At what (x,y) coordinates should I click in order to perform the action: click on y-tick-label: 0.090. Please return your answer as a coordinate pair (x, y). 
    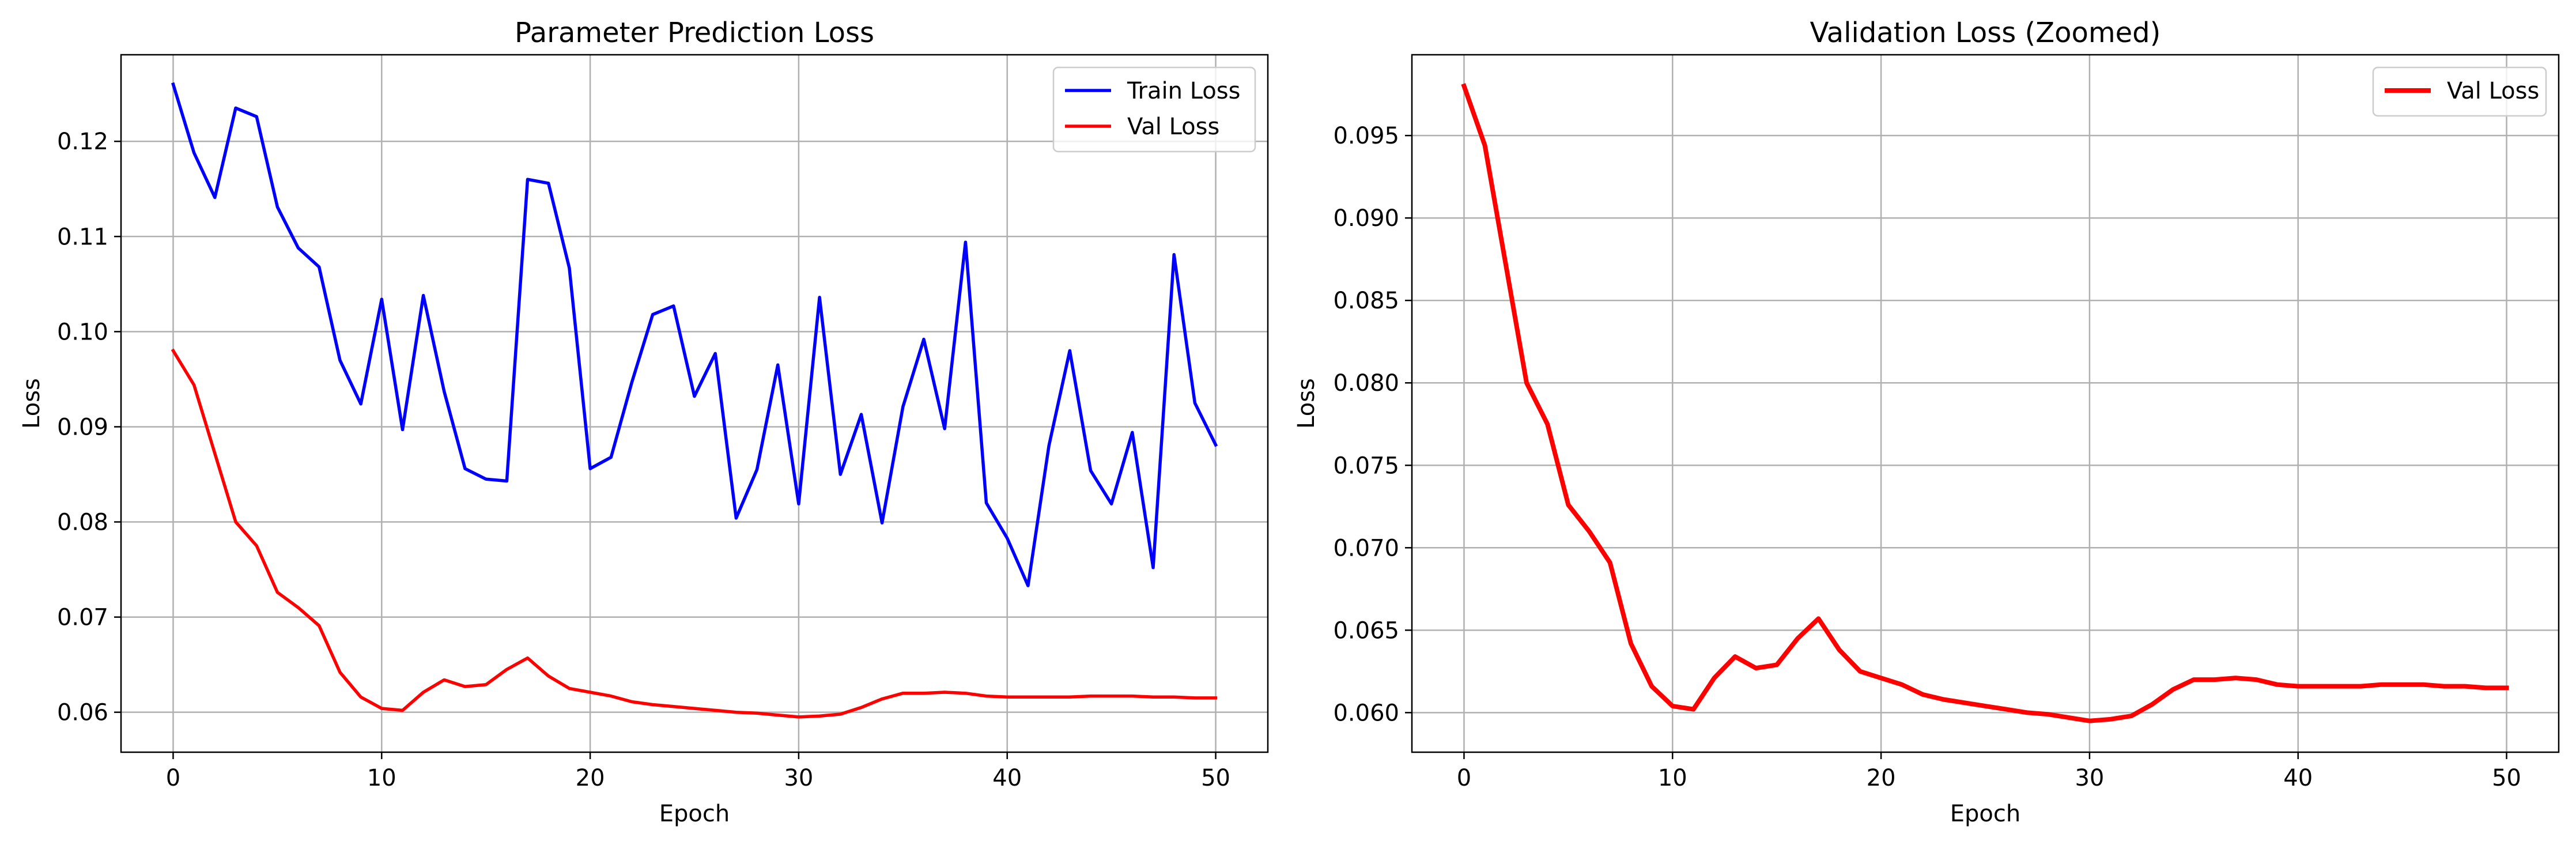
    Looking at the image, I should click on (1366, 219).